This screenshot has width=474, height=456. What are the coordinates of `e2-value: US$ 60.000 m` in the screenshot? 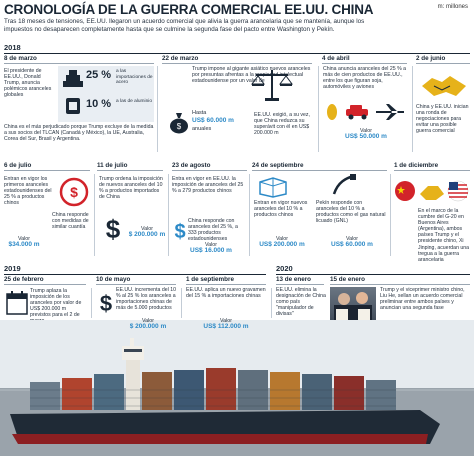 It's located at (213, 120).